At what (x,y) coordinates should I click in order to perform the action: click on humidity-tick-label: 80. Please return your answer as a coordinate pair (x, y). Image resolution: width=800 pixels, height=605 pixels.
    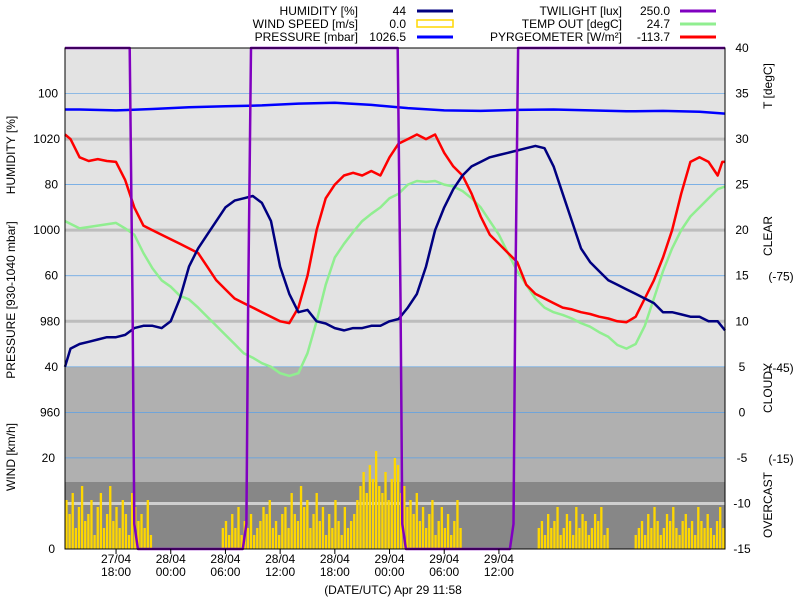
    Looking at the image, I should click on (52, 185).